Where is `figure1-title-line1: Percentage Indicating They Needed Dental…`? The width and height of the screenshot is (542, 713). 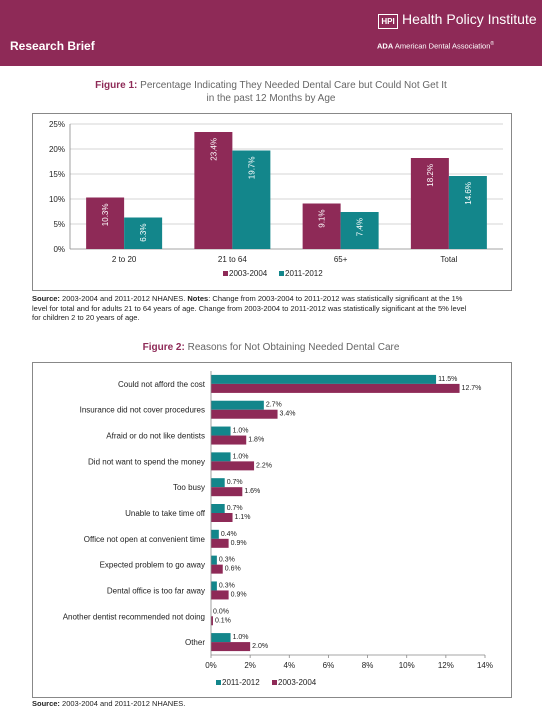
figure1-title-line1: Percentage Indicating They Needed Dental… is located at coordinates (292, 85).